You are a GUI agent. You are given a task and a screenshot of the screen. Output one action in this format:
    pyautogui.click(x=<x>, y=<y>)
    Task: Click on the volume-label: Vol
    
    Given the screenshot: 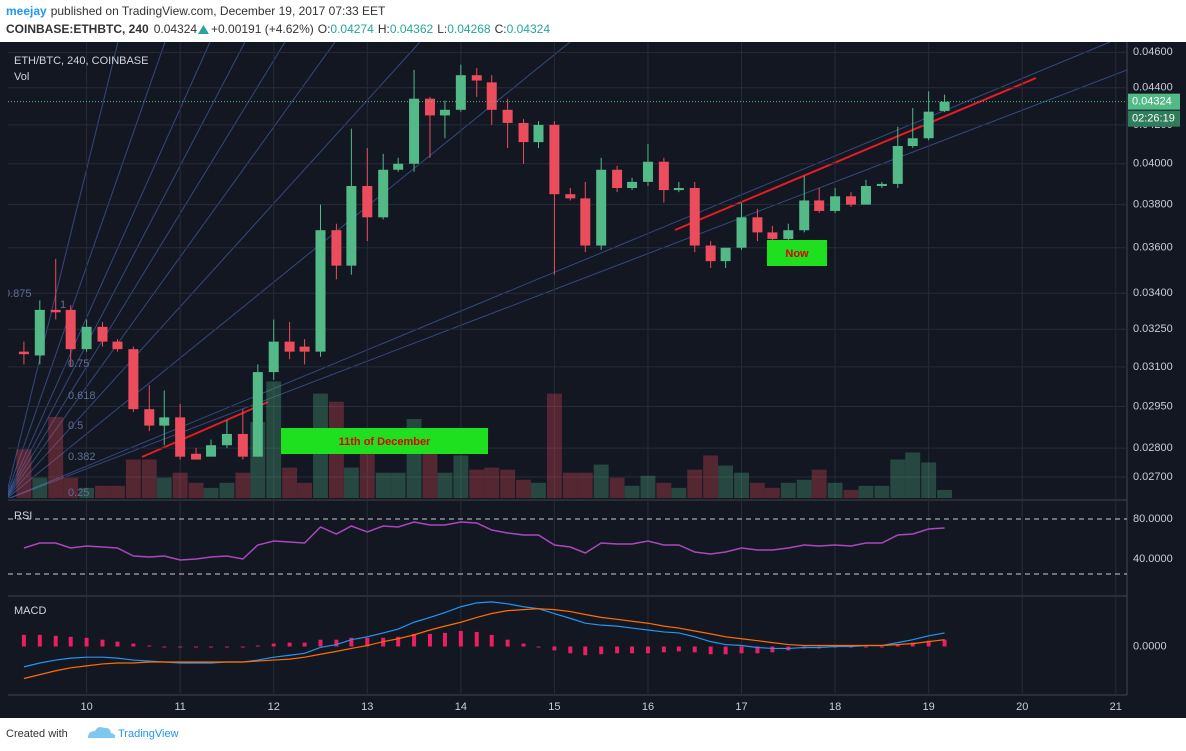 What is the action you would take?
    pyautogui.click(x=21, y=77)
    